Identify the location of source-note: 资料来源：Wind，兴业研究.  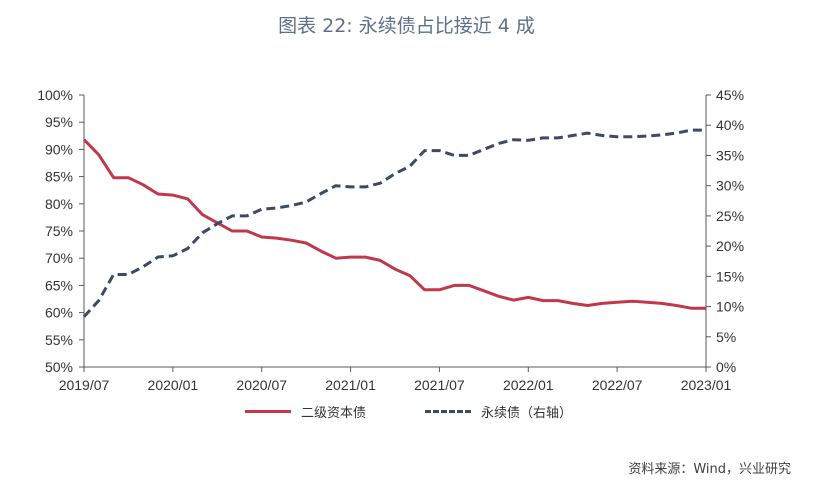
(709, 469).